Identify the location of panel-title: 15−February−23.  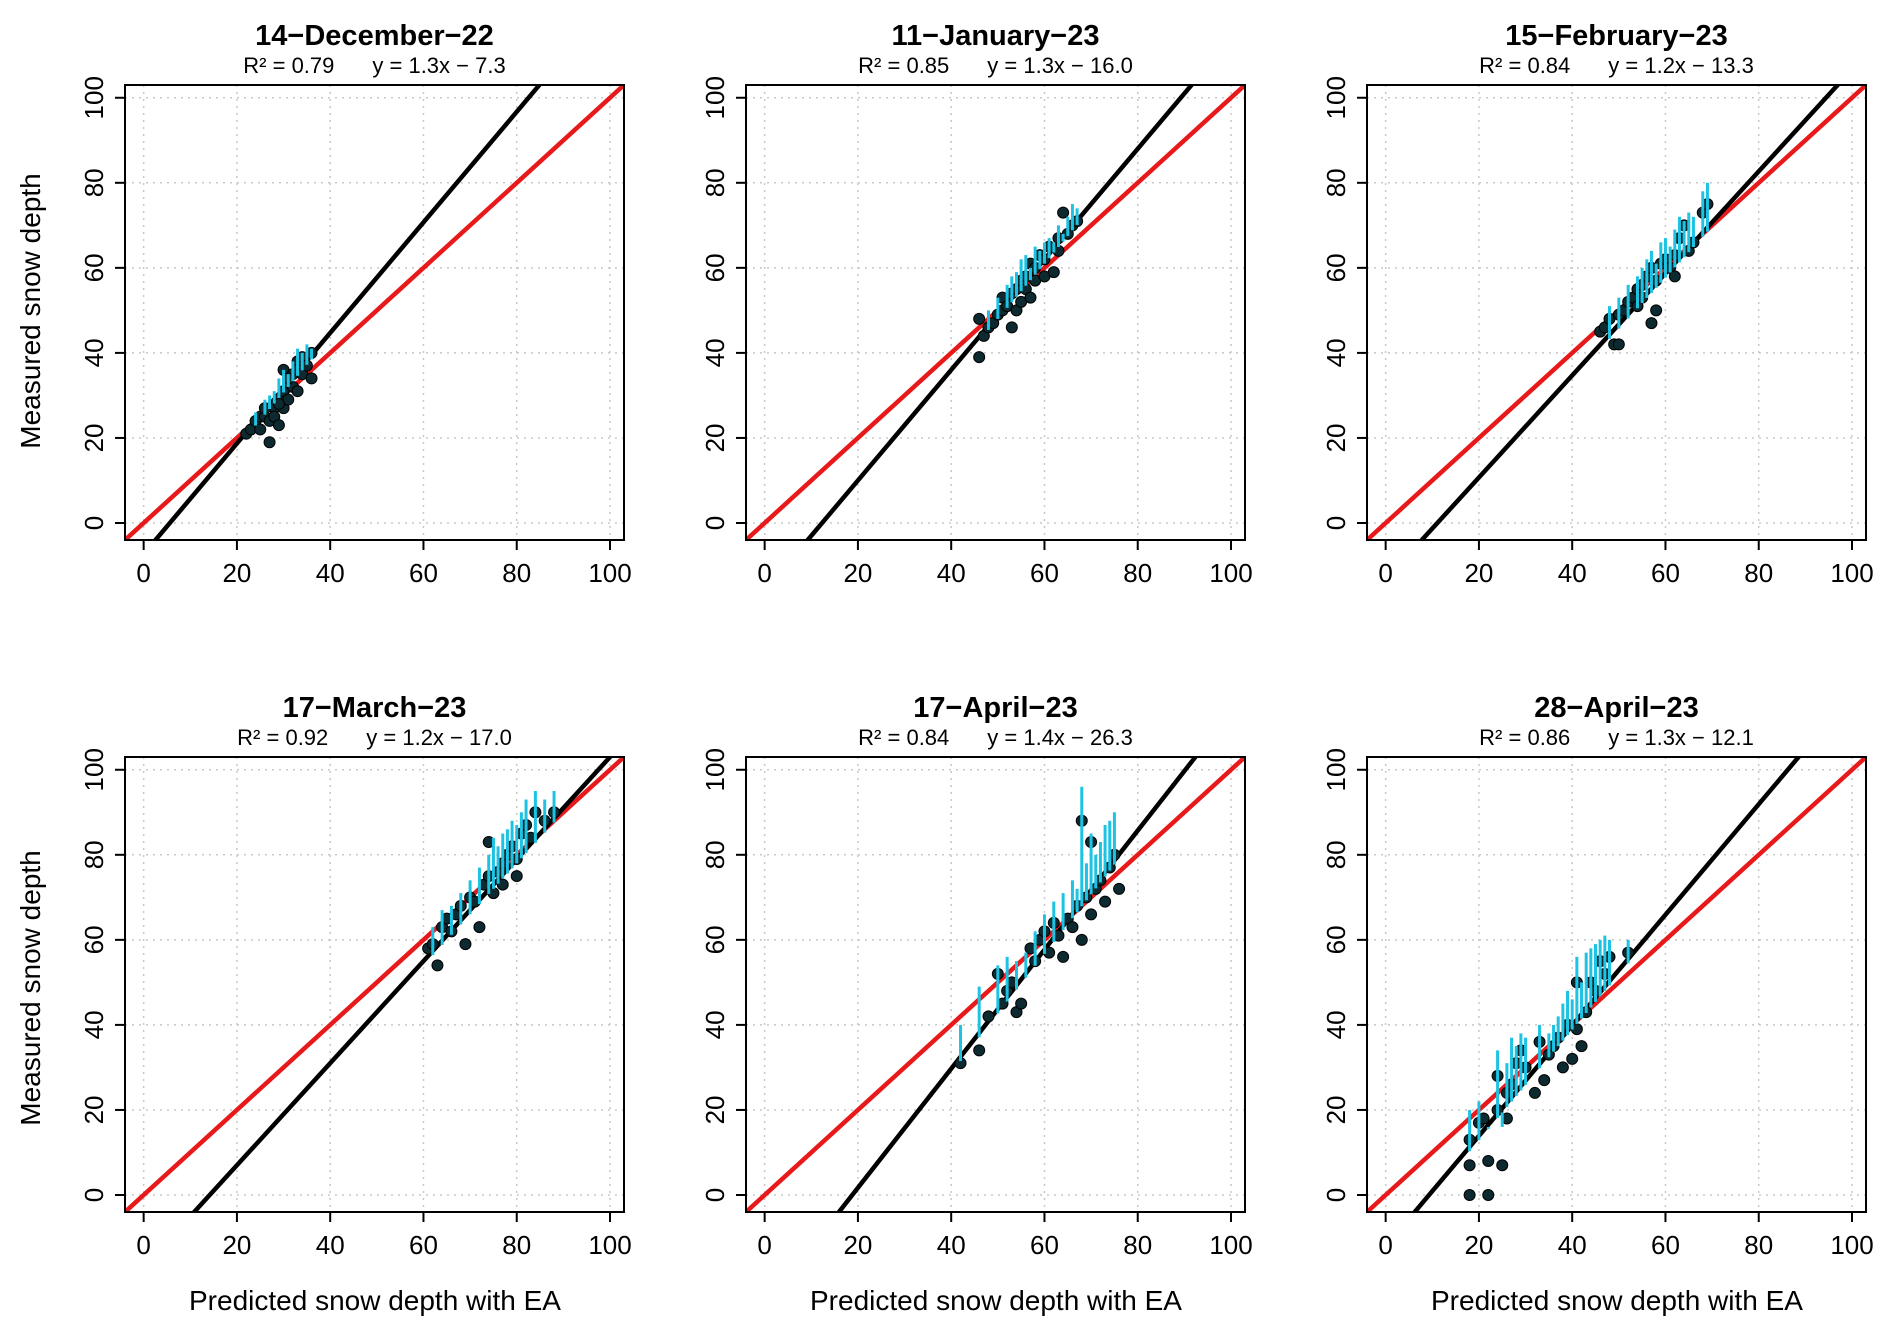
(1616, 36).